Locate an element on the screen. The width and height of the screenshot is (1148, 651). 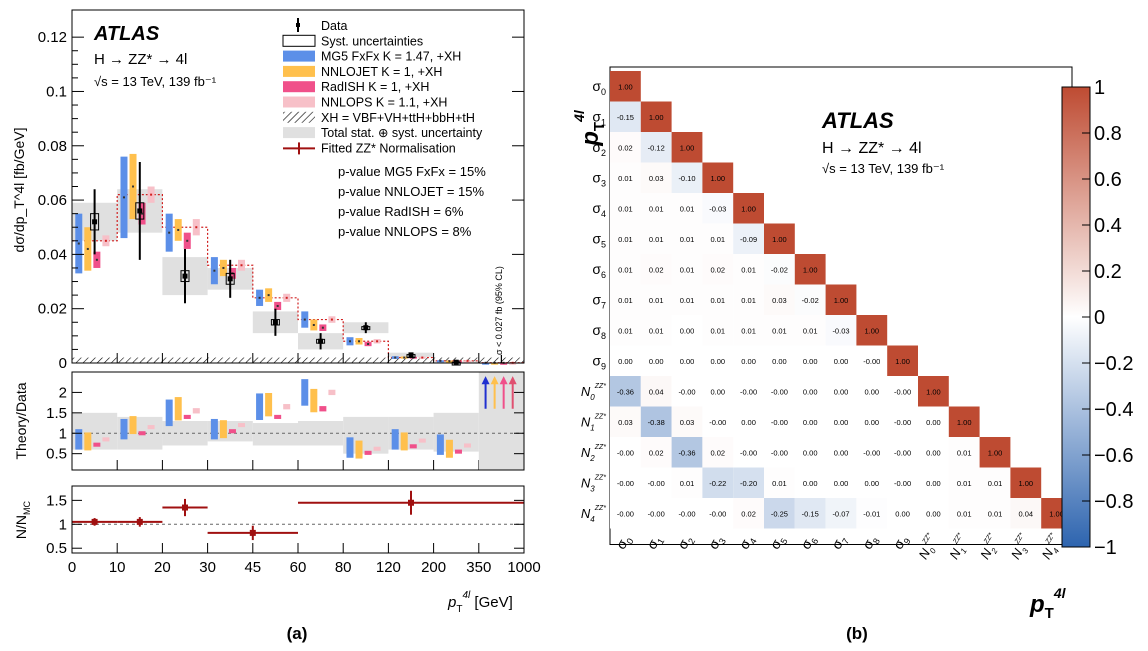
svg-text: -0.10 is located at coordinates (686, 178).